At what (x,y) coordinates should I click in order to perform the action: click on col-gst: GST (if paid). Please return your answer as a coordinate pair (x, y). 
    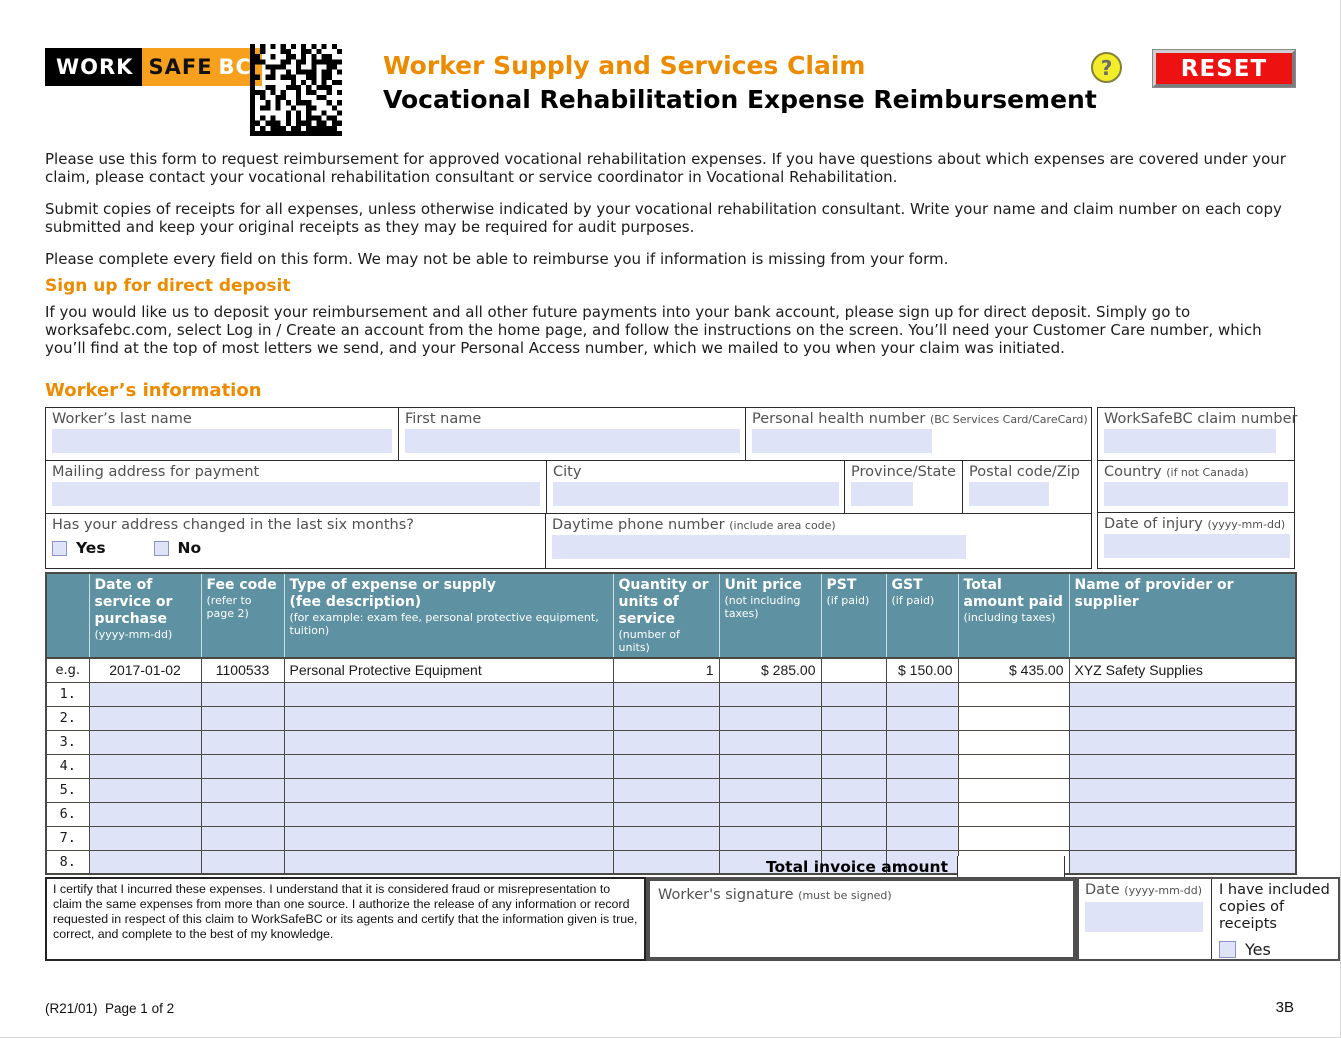
    Looking at the image, I should click on (921, 616).